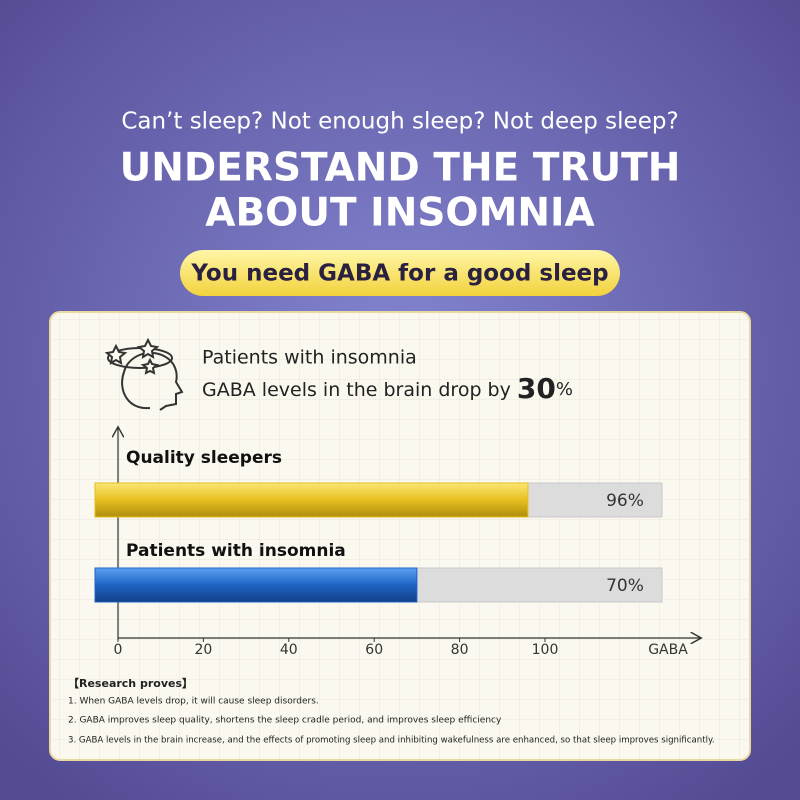 The image size is (800, 800). I want to click on finding-text: GABA levels in the brain drop by, so click(356, 390).